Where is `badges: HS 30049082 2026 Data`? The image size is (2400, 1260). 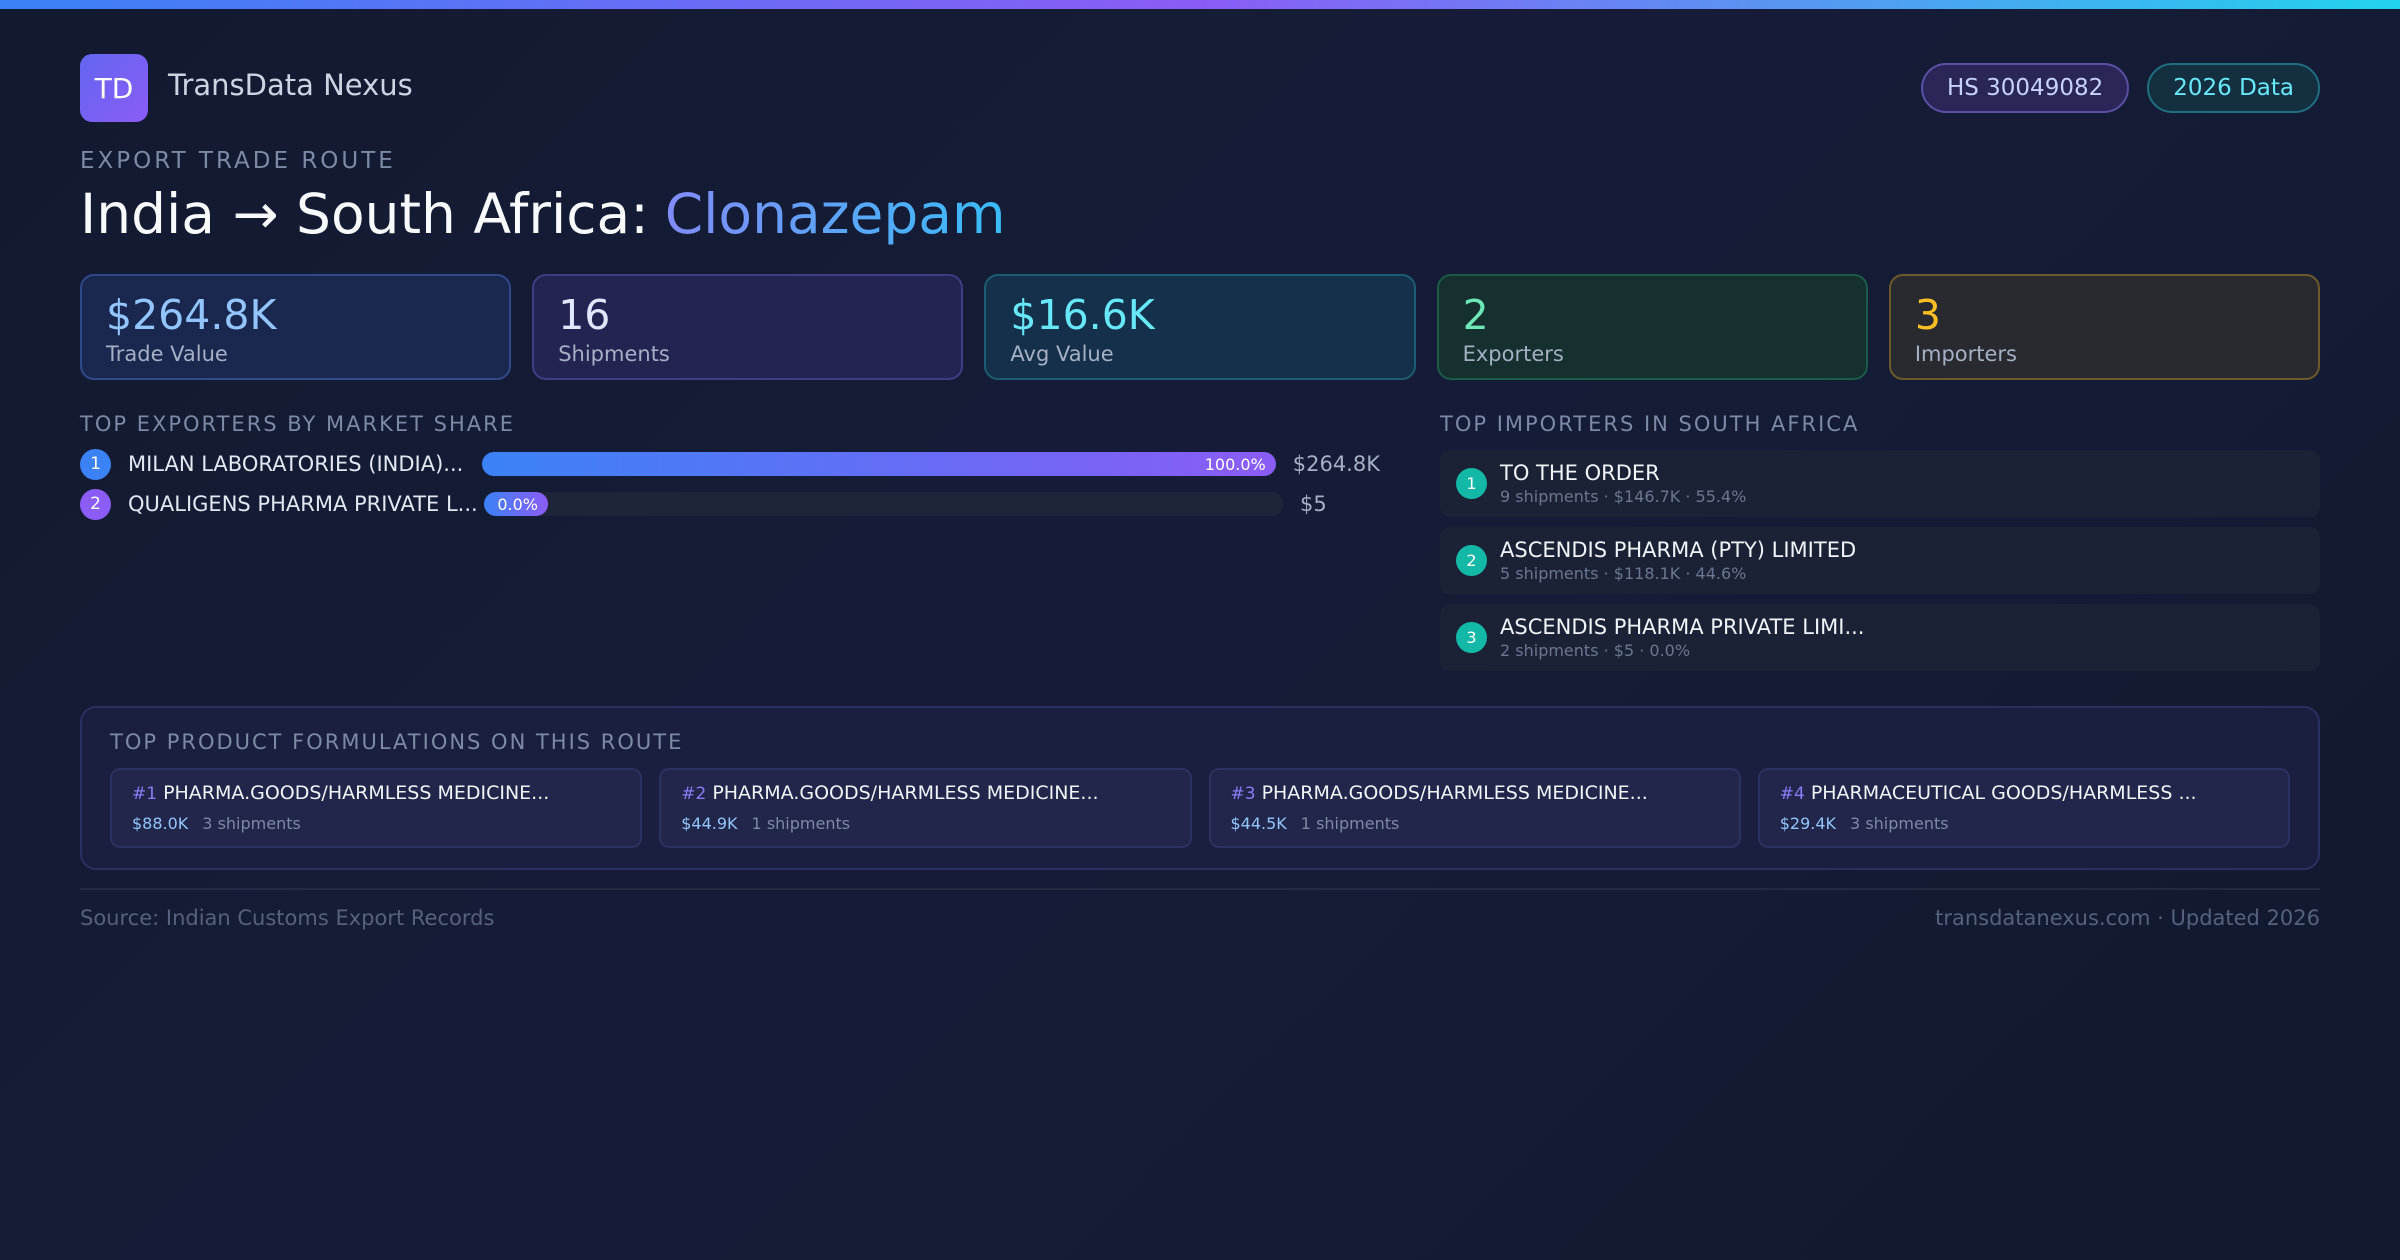 badges: HS 30049082 2026 Data is located at coordinates (2120, 88).